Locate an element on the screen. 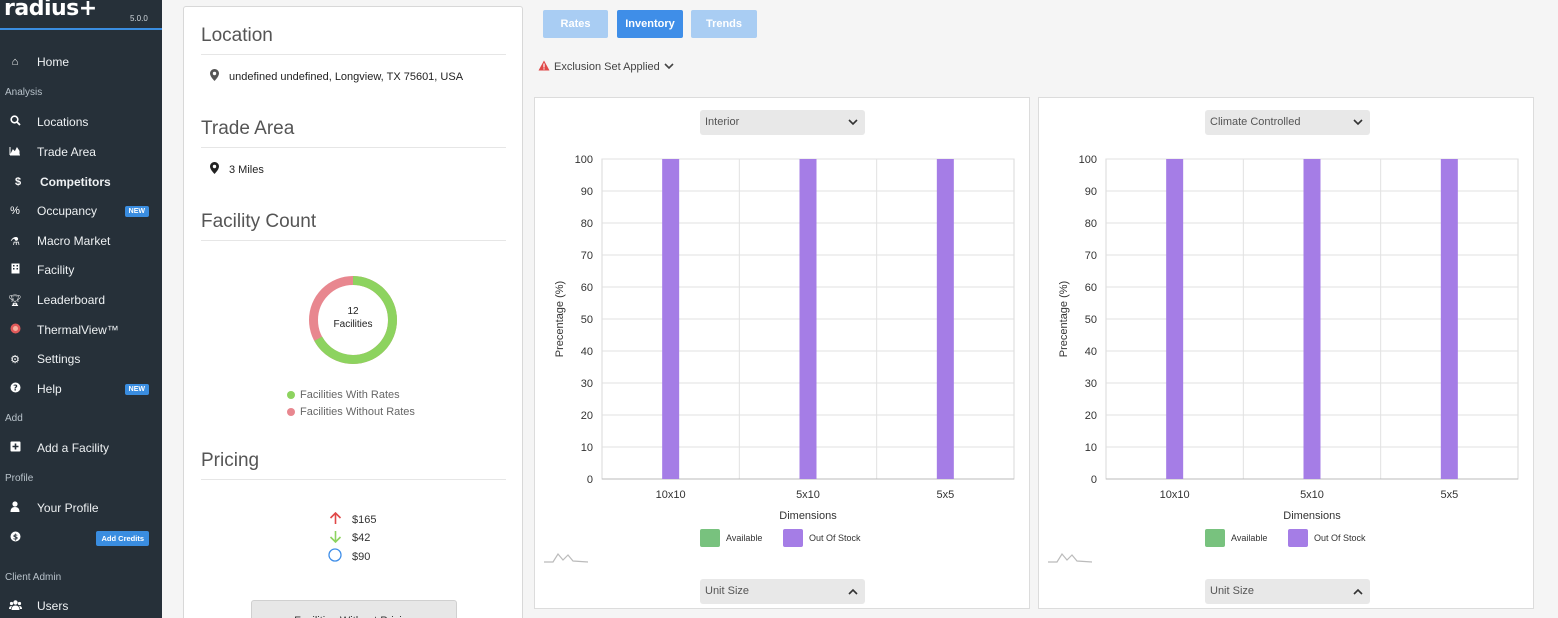 The height and width of the screenshot is (618, 1558). sidebar-item-credits: $ Add Credits is located at coordinates (81, 538).